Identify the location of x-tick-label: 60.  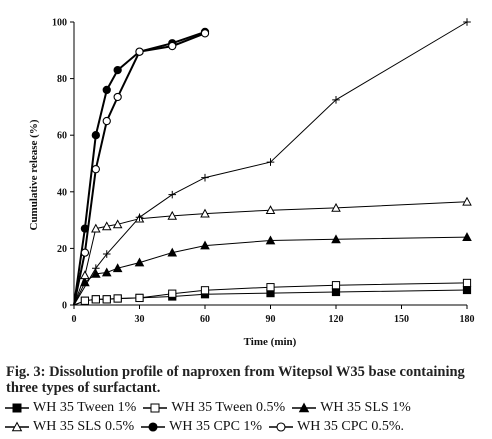
(205, 319).